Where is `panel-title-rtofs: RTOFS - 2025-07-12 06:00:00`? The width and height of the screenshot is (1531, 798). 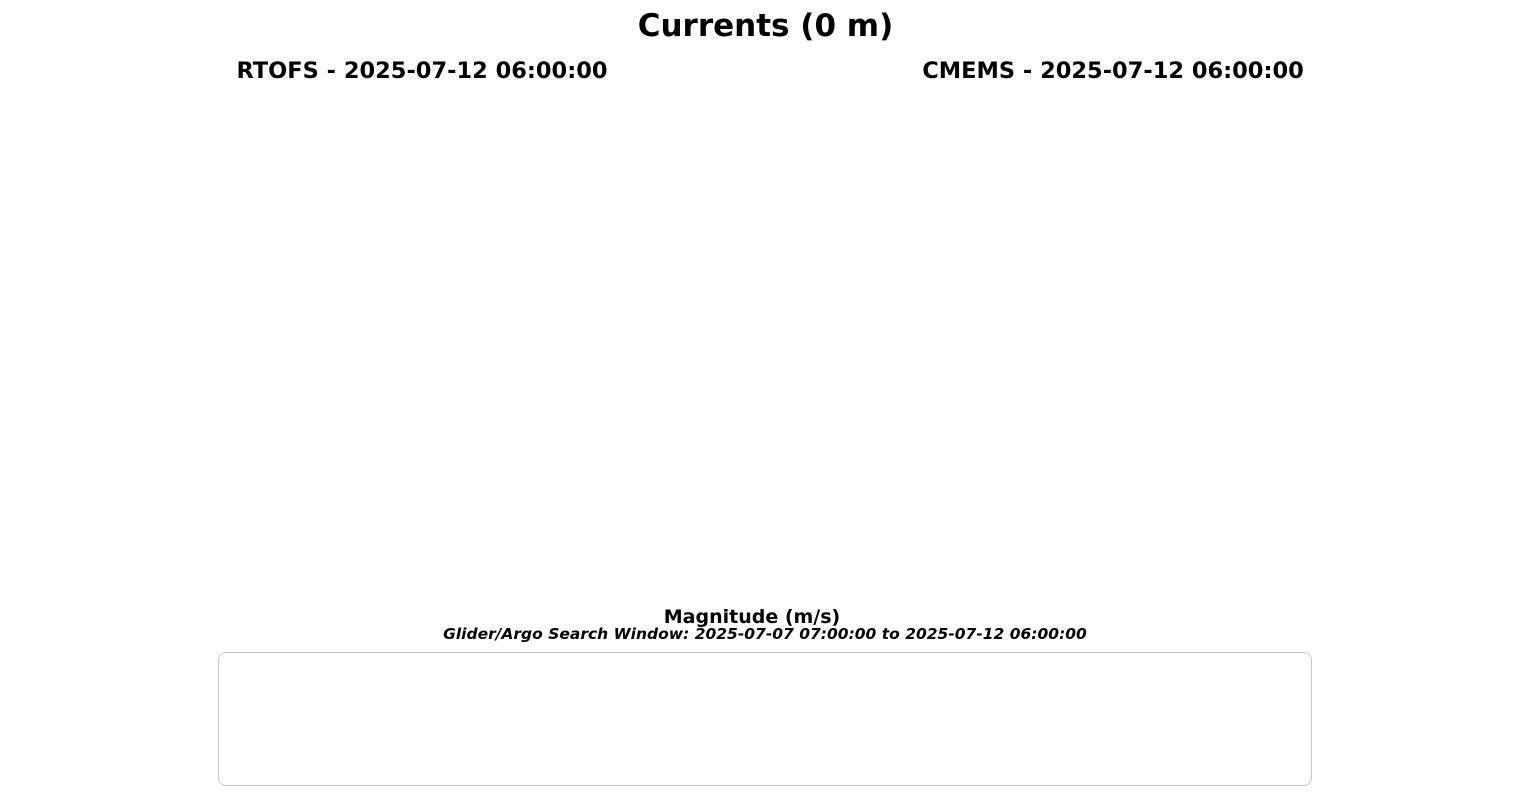
panel-title-rtofs: RTOFS - 2025-07-12 06:00:00 is located at coordinates (422, 71).